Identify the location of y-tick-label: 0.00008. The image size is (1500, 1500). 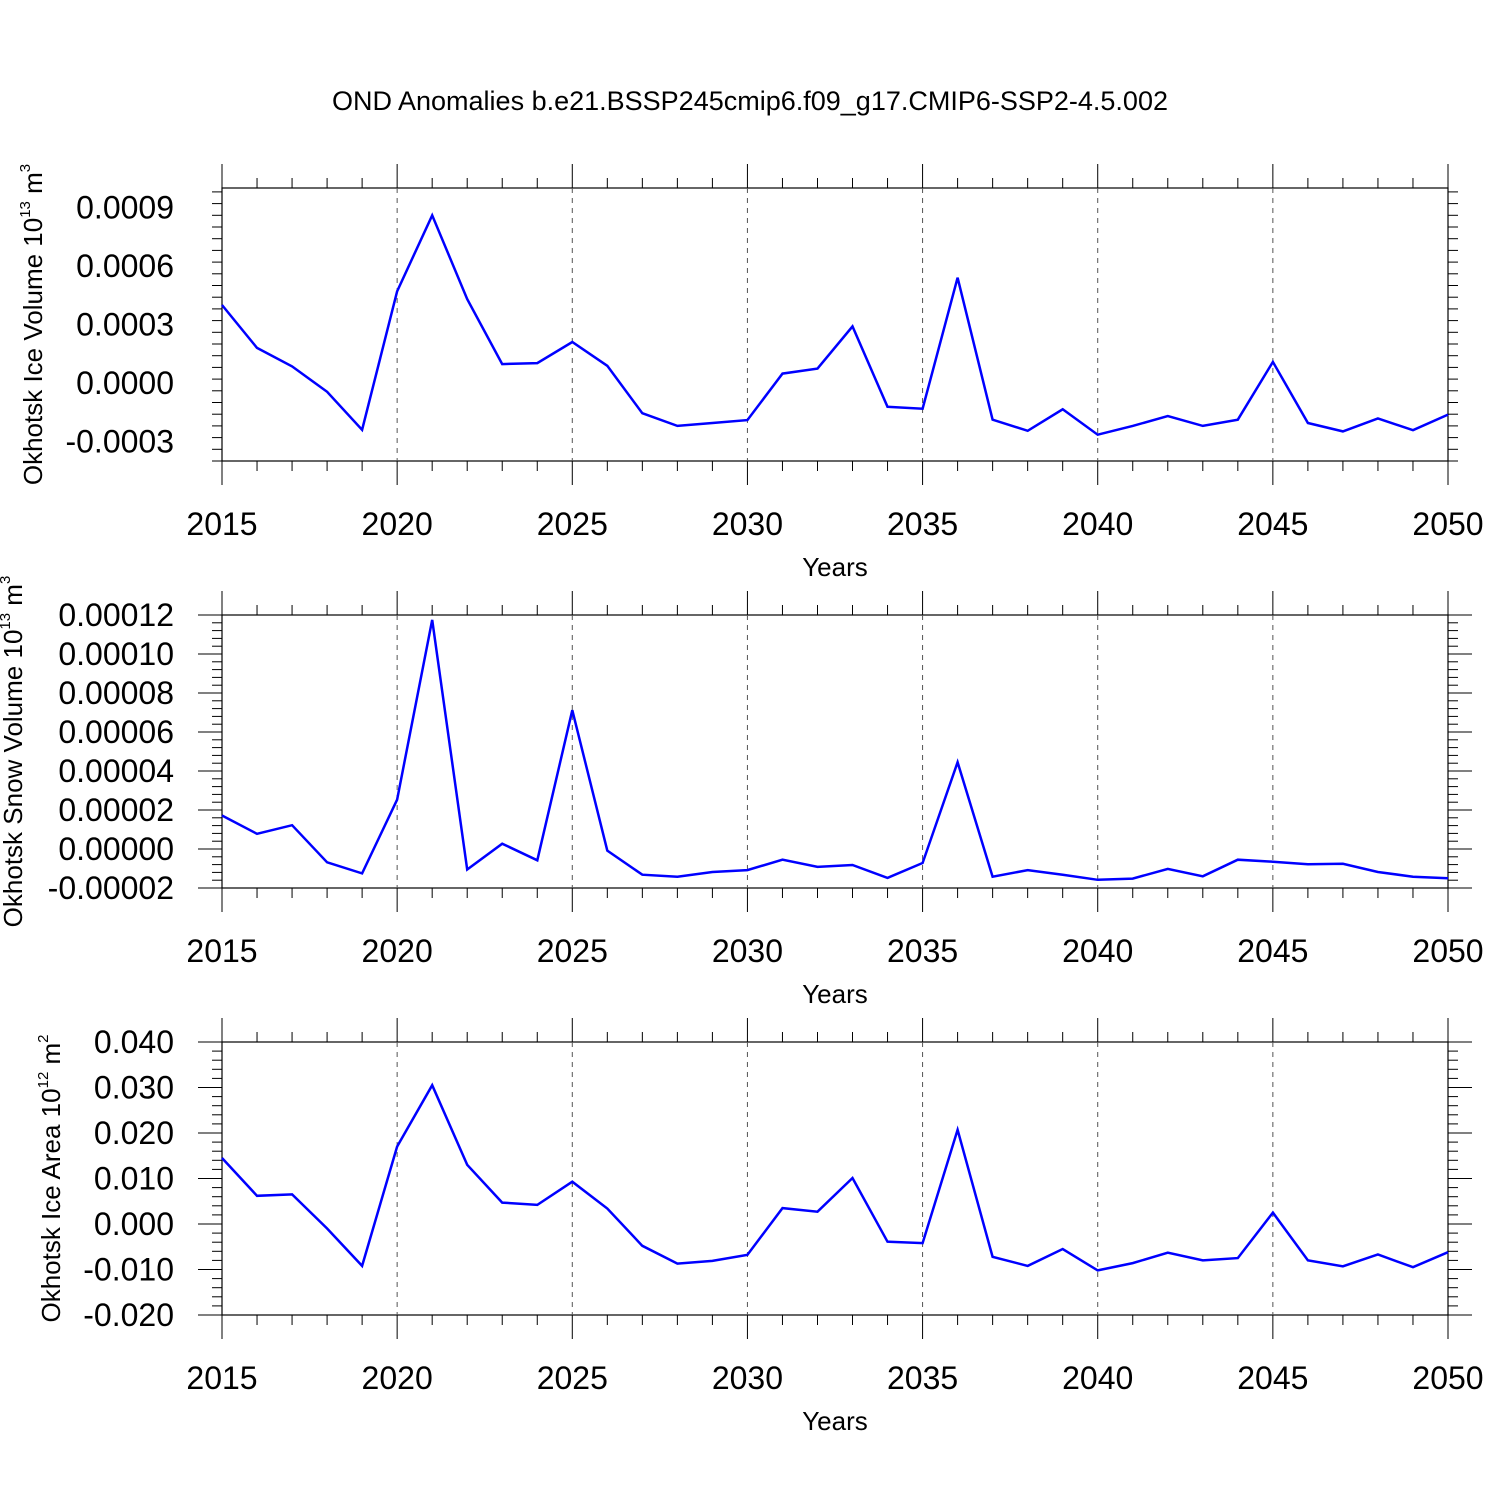
(116, 693).